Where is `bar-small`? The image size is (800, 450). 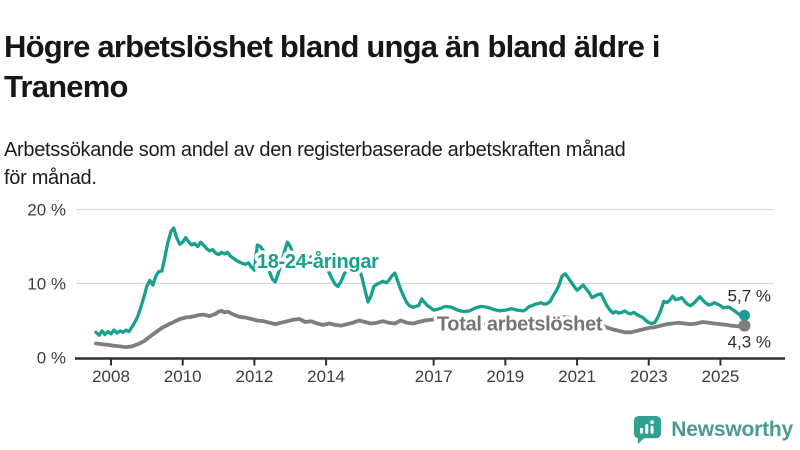 bar-small is located at coordinates (642, 430).